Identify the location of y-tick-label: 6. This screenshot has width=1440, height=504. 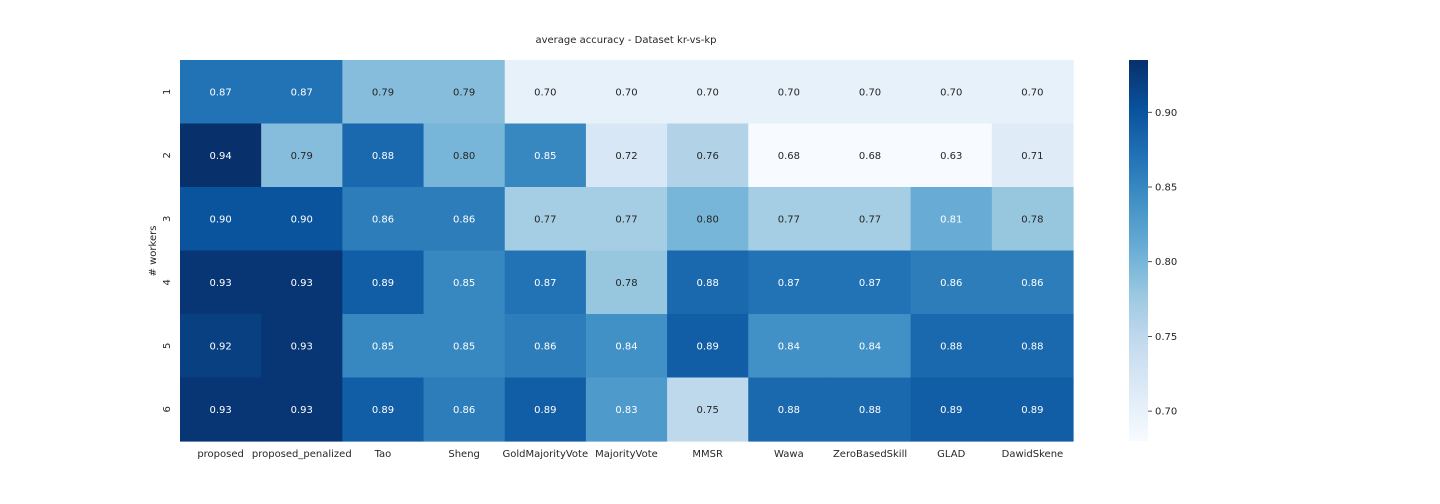
(167, 409).